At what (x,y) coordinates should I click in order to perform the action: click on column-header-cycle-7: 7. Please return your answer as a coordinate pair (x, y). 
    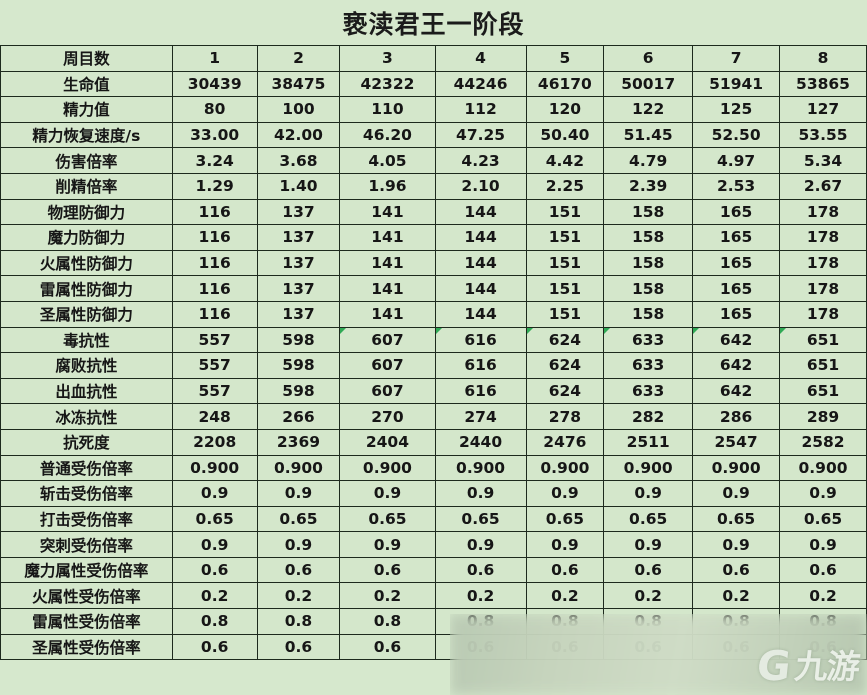
    Looking at the image, I should click on (736, 58).